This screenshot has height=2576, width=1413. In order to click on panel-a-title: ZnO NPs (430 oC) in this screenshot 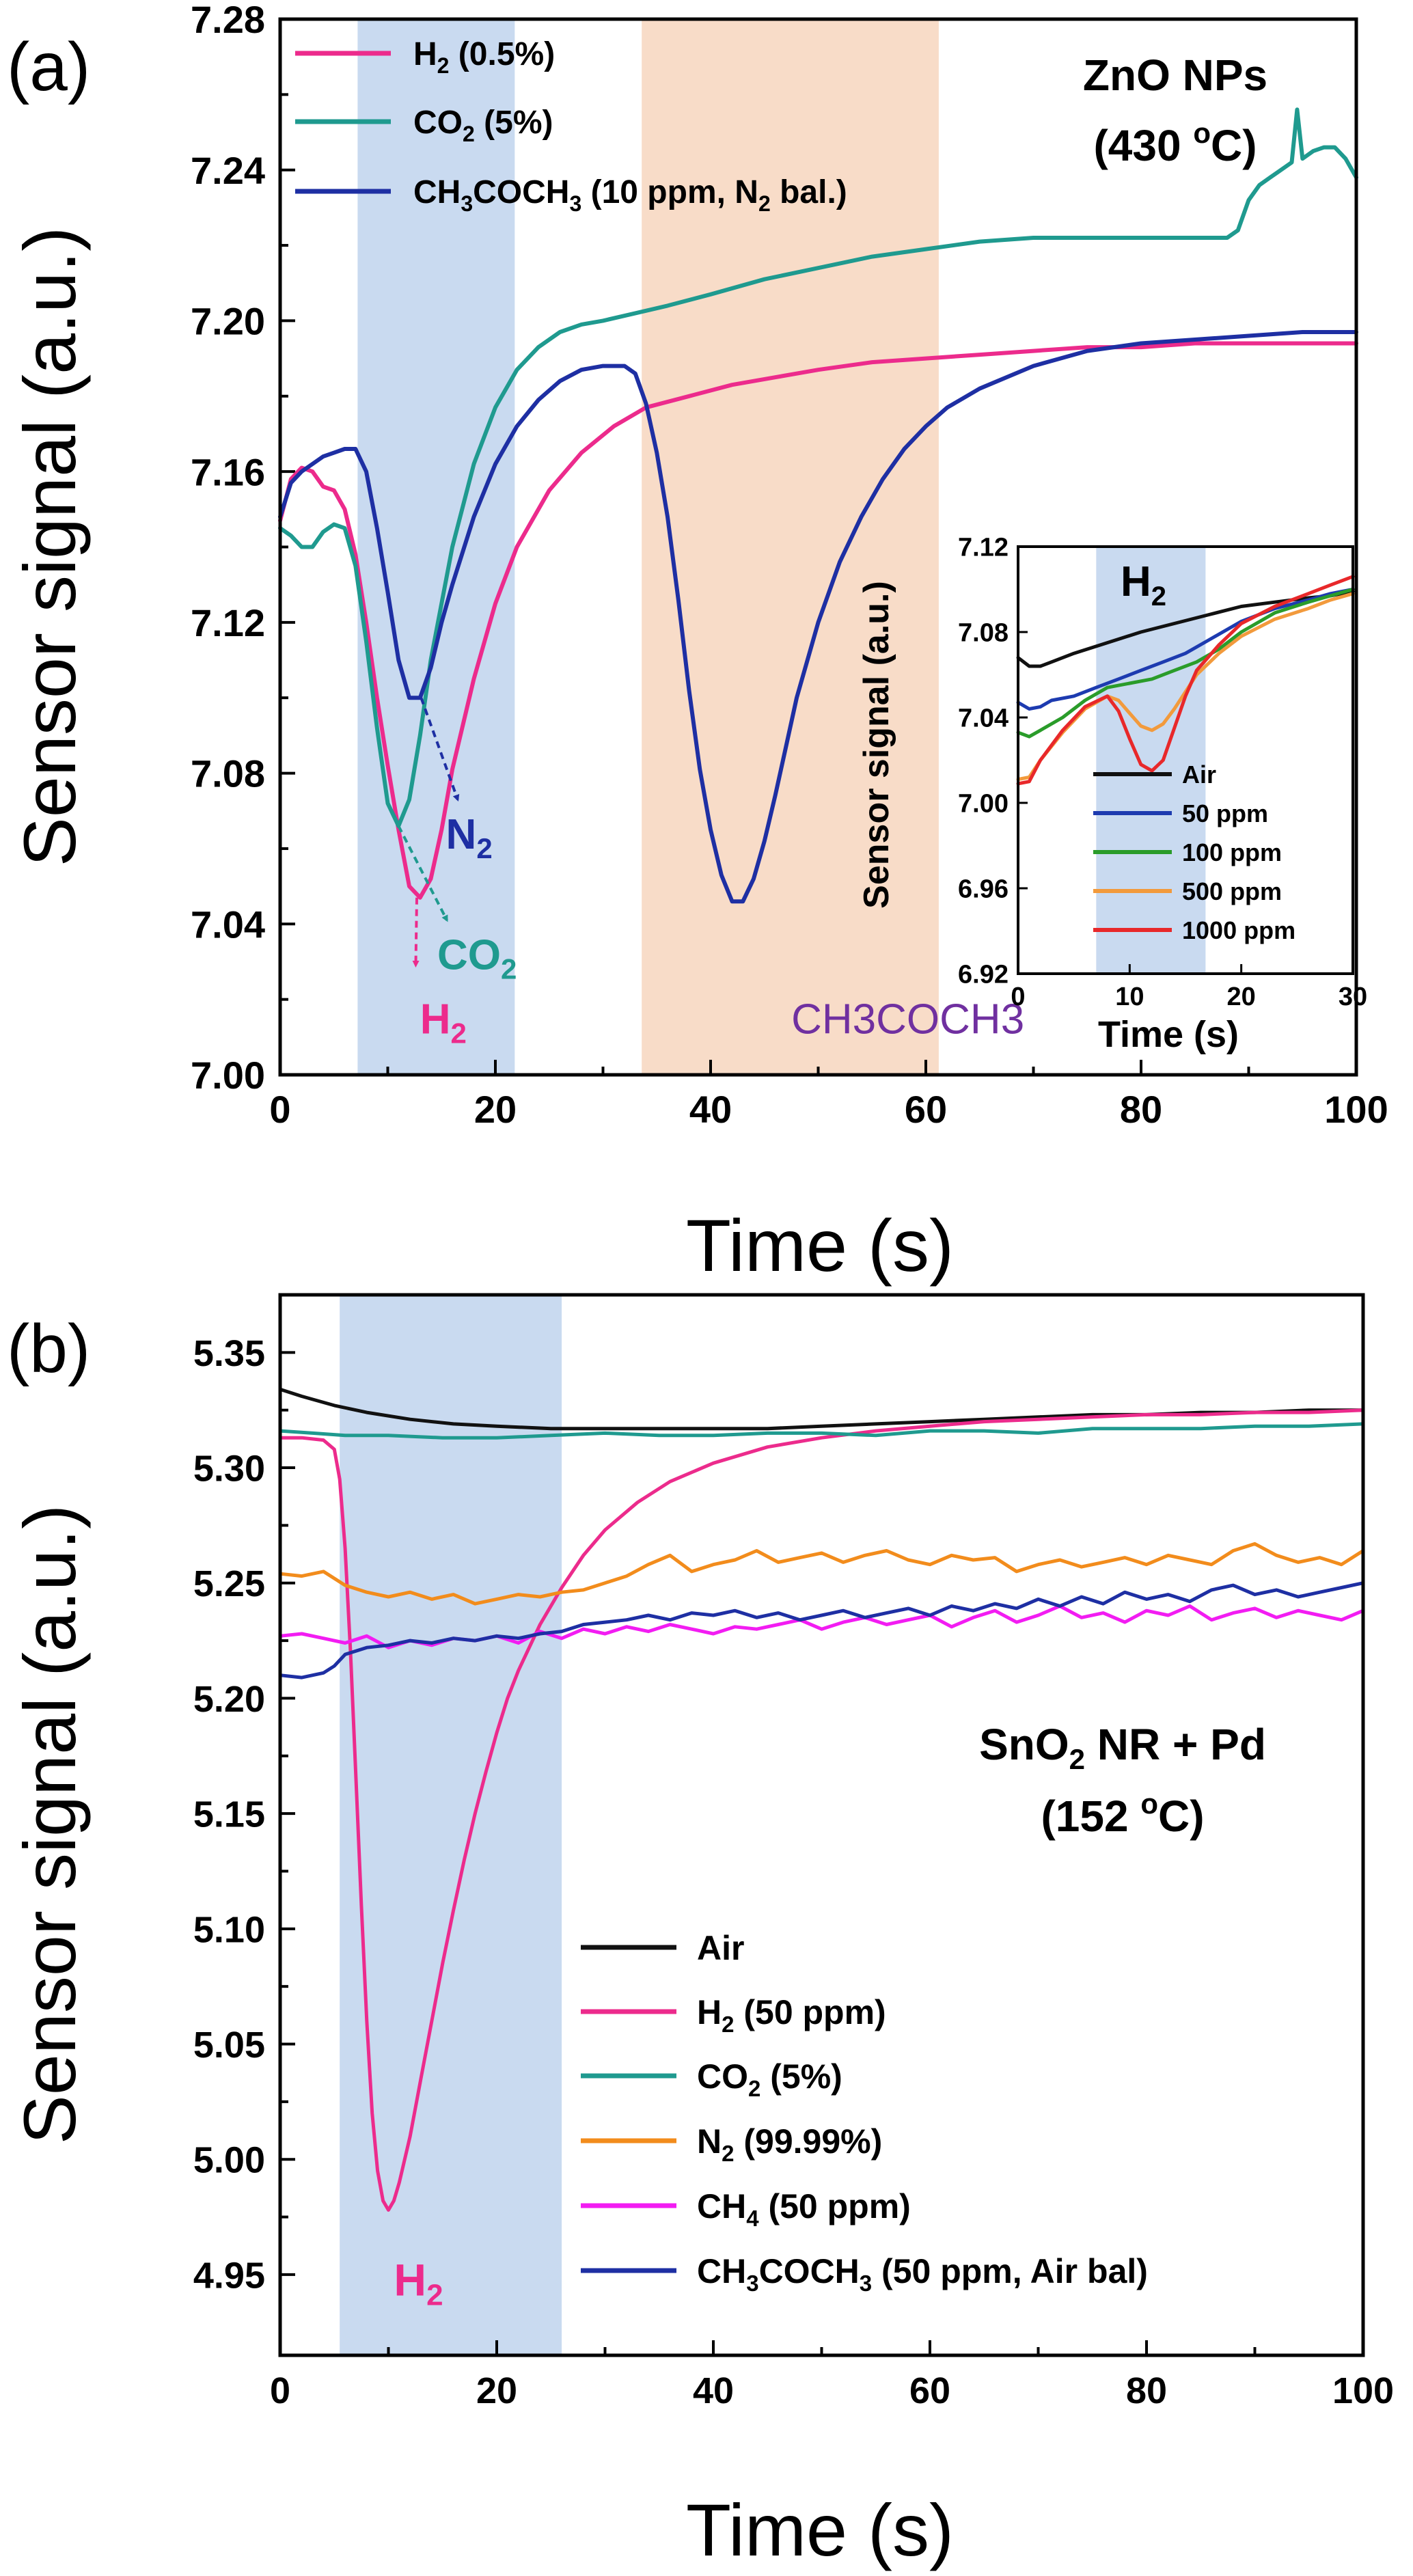, I will do `click(1175, 110)`.